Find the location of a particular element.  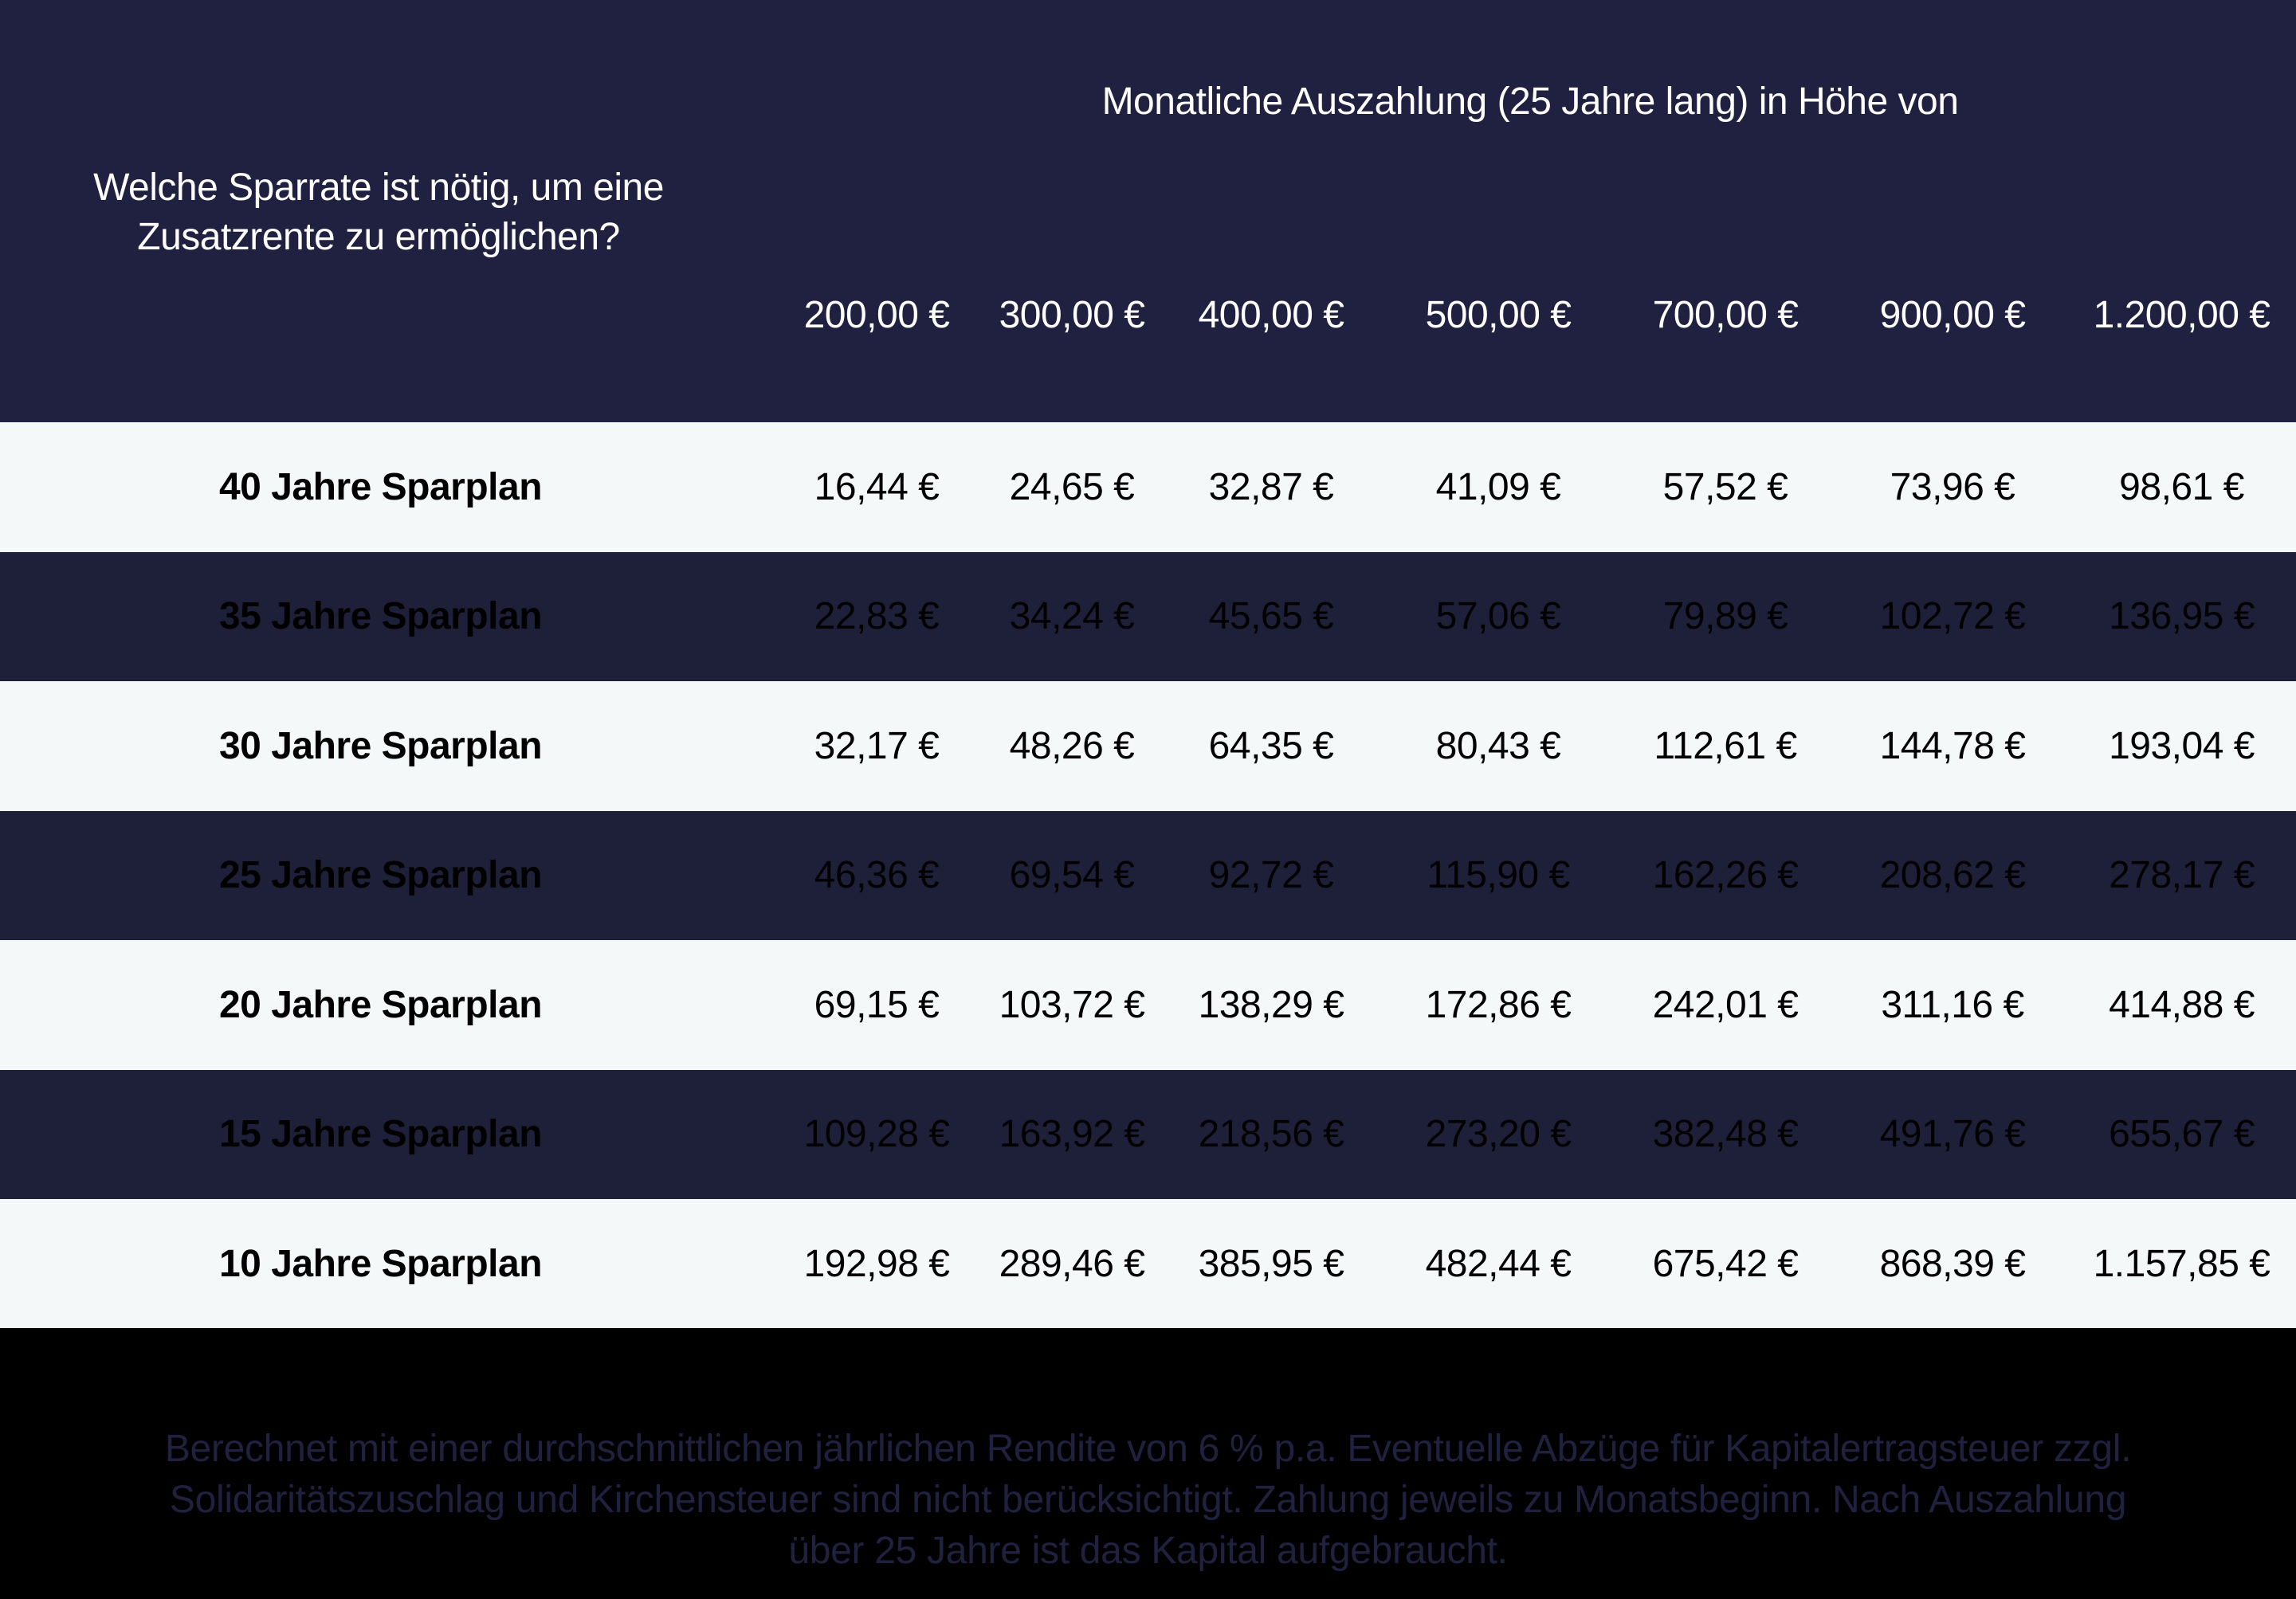

table-cell: 311,16 € is located at coordinates (1953, 1005).